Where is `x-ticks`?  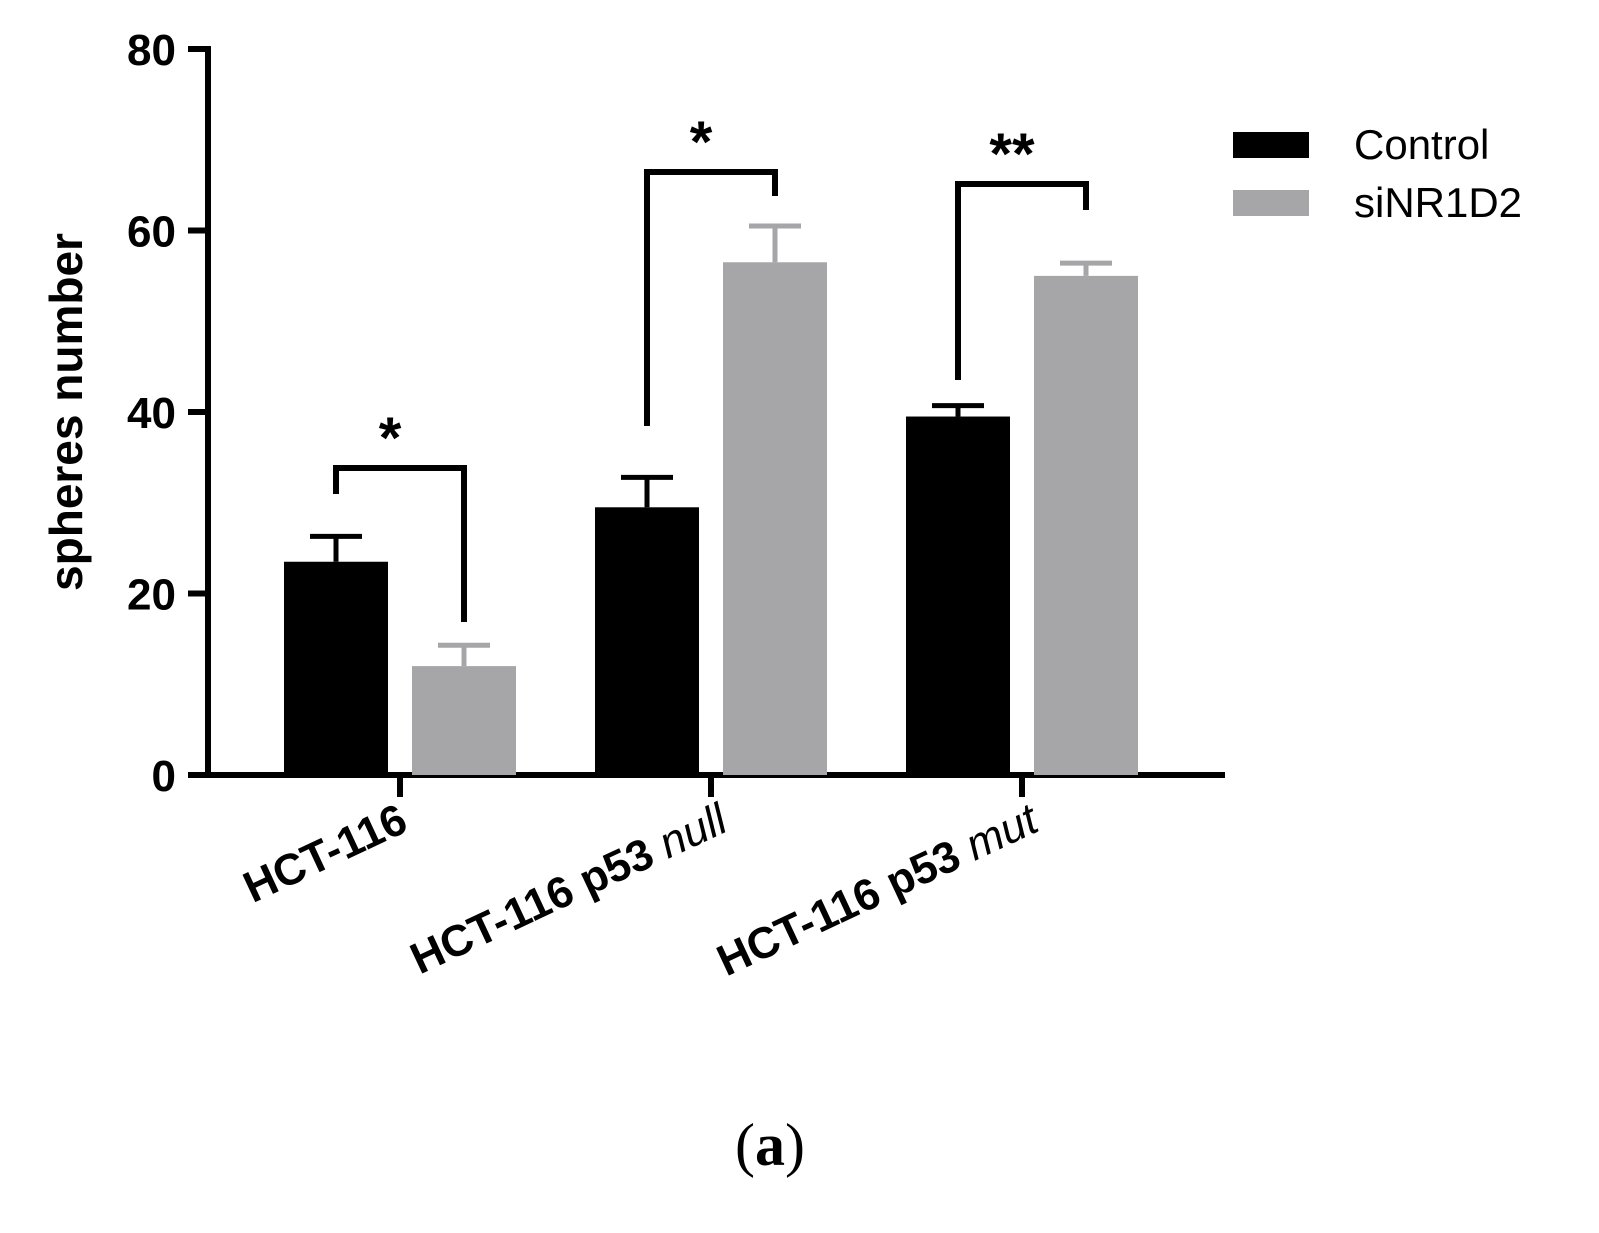 x-ticks is located at coordinates (711, 786).